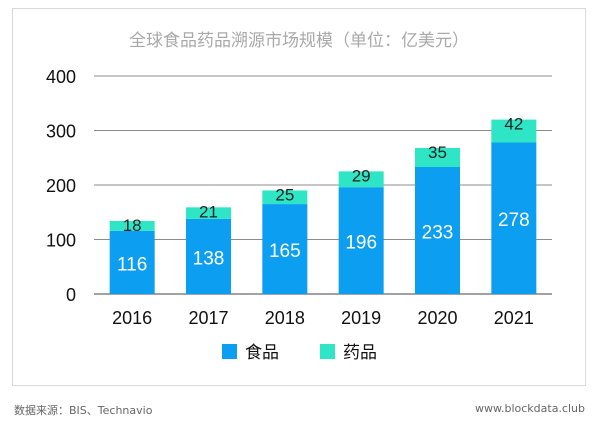 The image size is (599, 431). I want to click on data-label: 278, so click(514, 220).